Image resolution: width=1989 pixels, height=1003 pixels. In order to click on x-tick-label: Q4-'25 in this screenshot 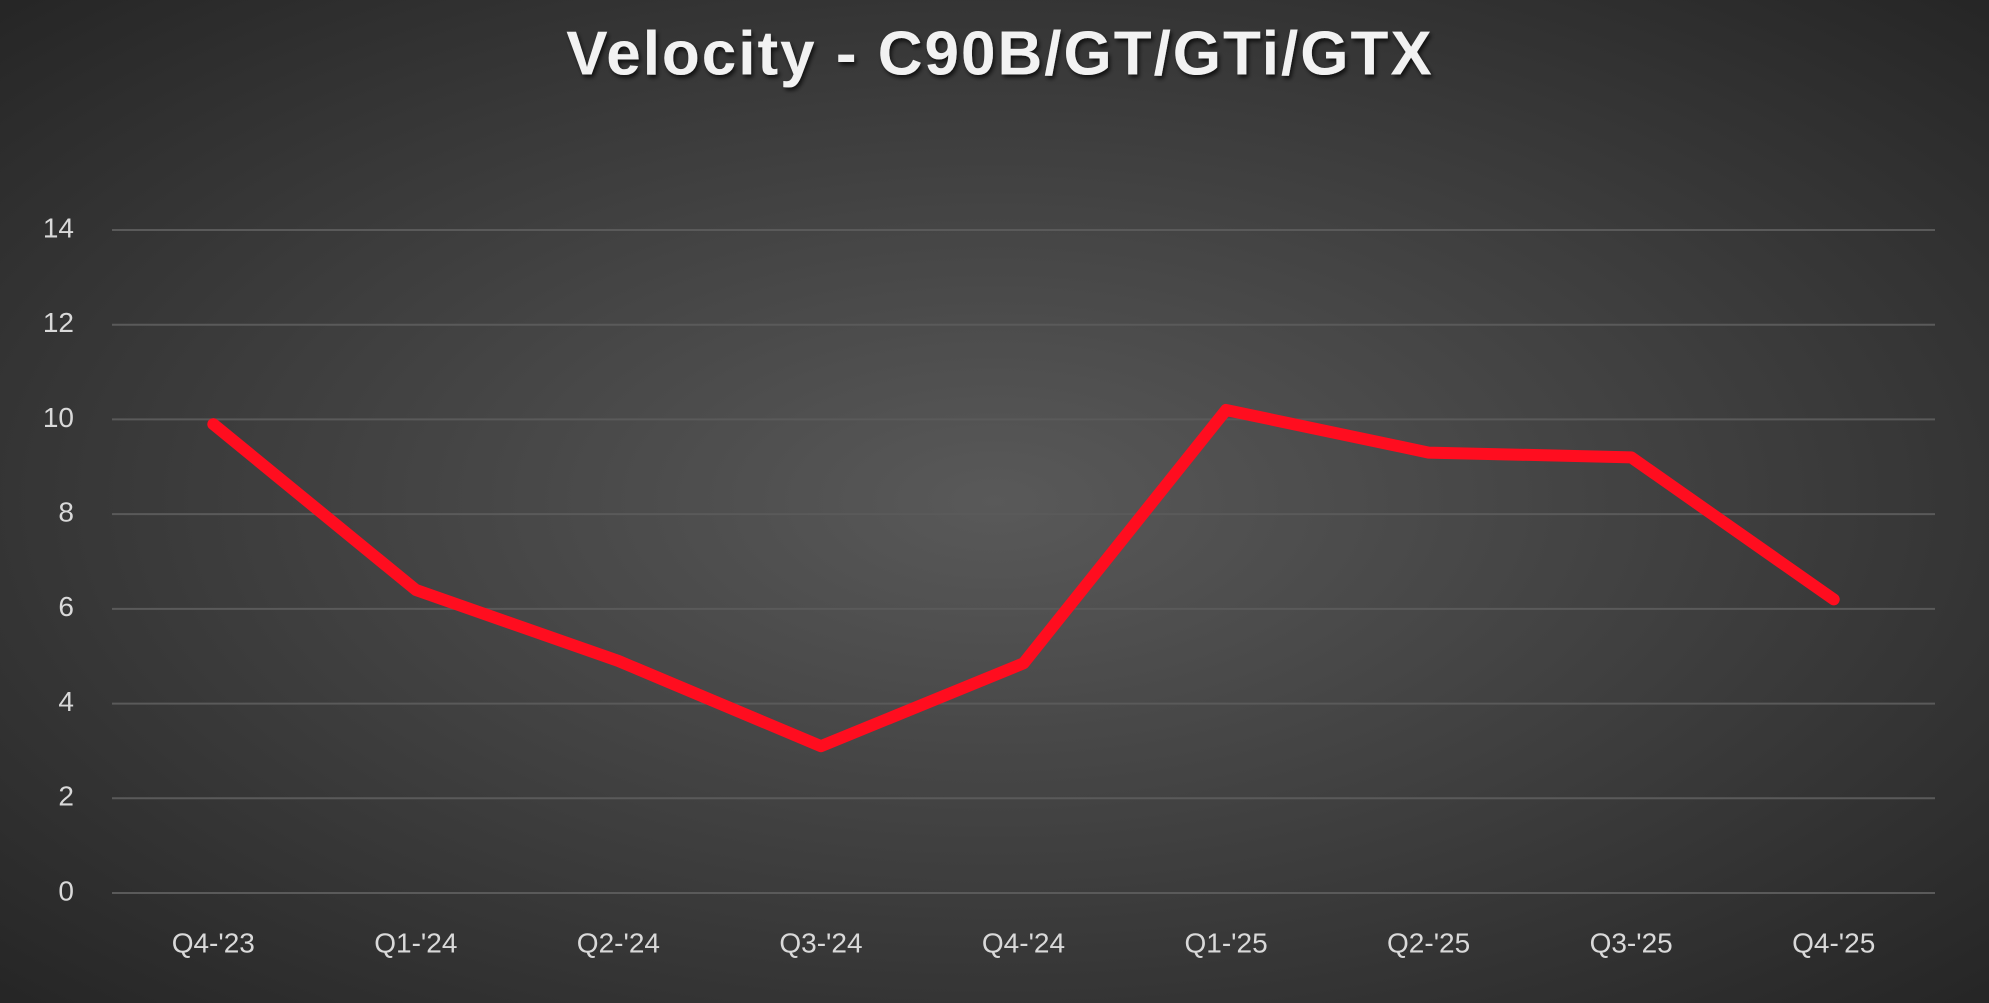, I will do `click(1833, 942)`.